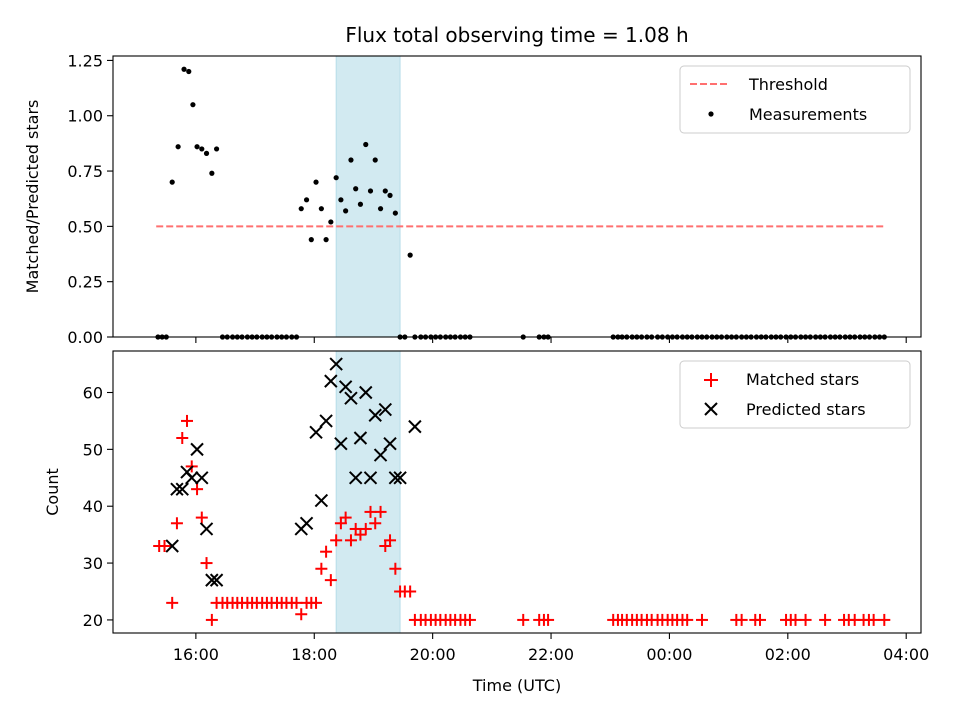 This screenshot has height=720, width=960. Describe the element at coordinates (90, 199) in the screenshot. I see `top-y-axis: 0.00 0.25 0.50 0.75 1.00 1.25` at that location.